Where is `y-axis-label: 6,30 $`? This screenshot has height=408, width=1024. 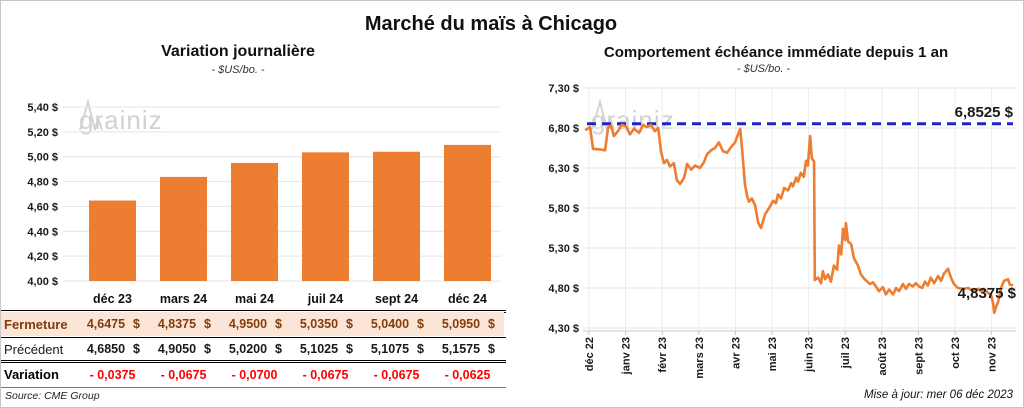
y-axis-label: 6,30 $ is located at coordinates (563, 169).